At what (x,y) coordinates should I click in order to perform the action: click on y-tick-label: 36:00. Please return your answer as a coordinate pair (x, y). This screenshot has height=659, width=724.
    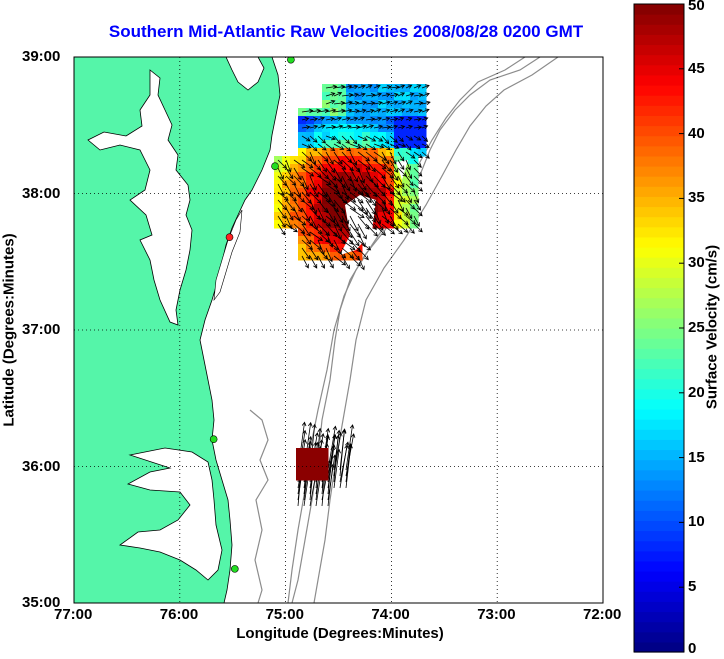
    Looking at the image, I should click on (41, 466).